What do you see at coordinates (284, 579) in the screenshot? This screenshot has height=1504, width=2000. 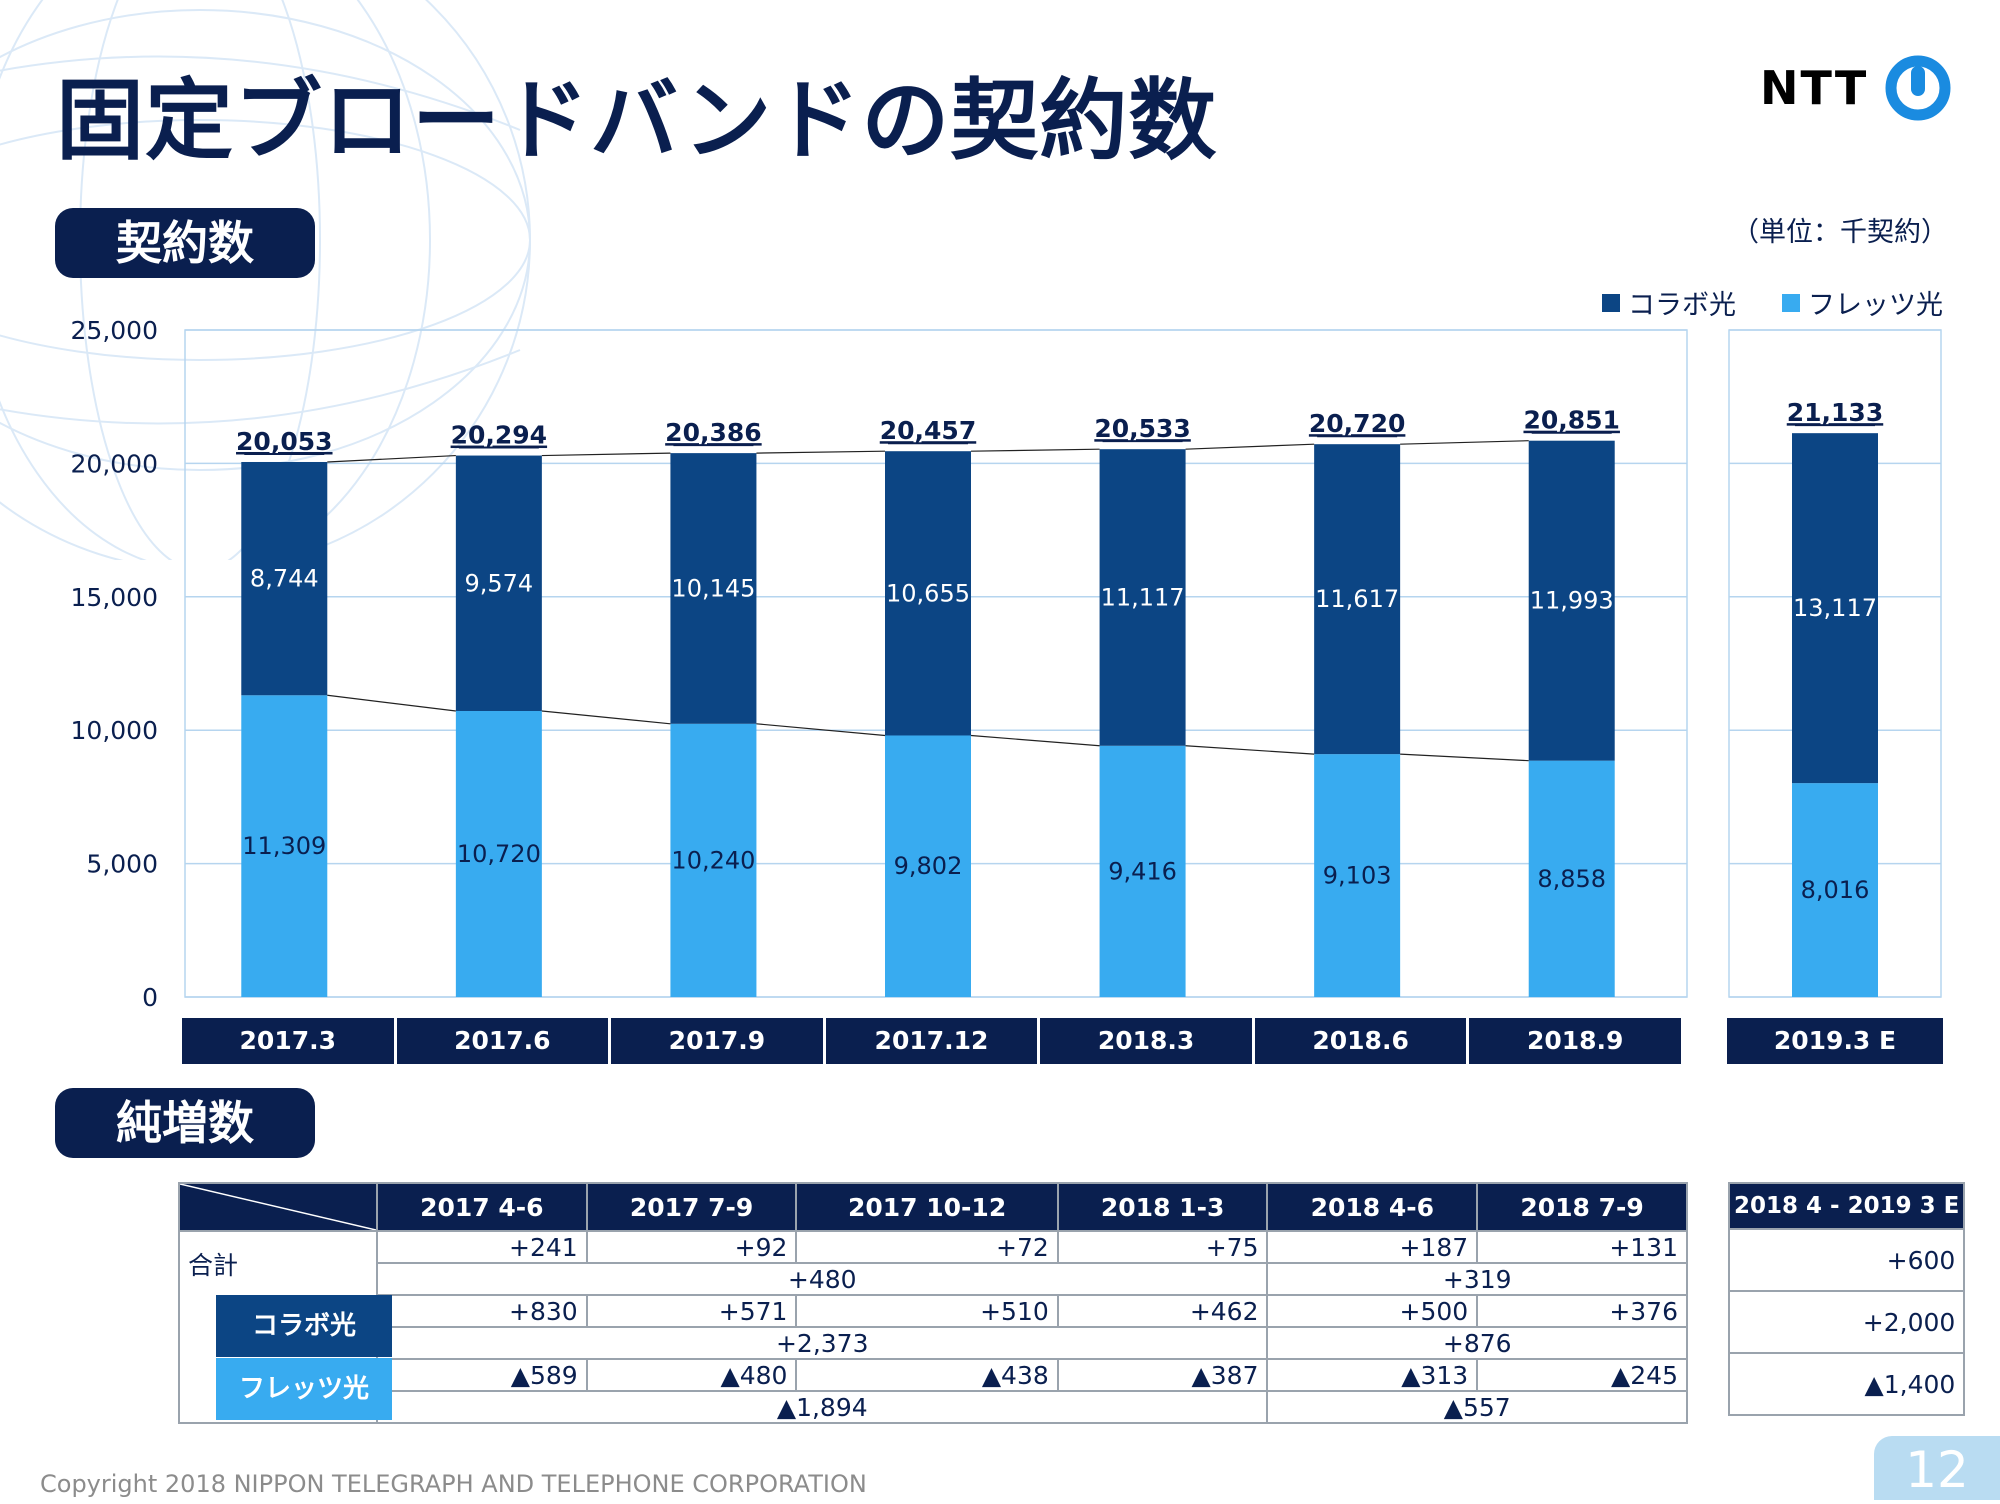 I see `data-label-collabo: 8,744` at bounding box center [284, 579].